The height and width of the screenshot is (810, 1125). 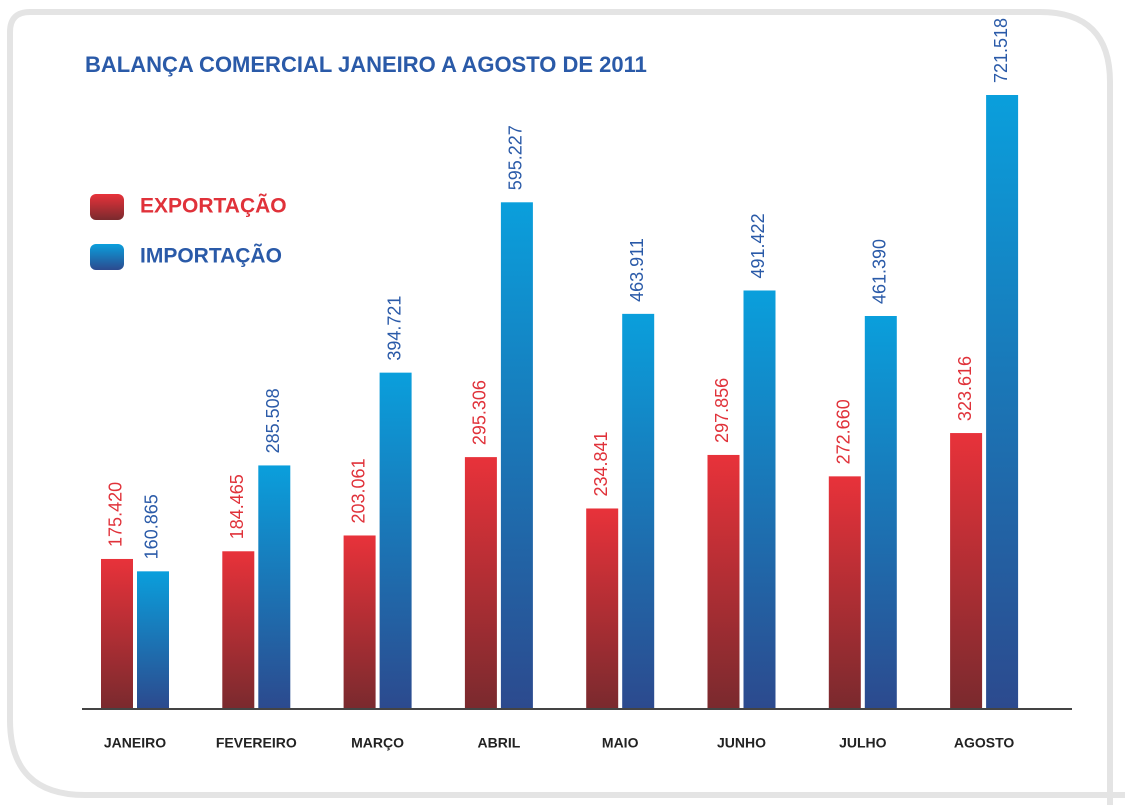 I want to click on value-label: 394.721, so click(x=394, y=328).